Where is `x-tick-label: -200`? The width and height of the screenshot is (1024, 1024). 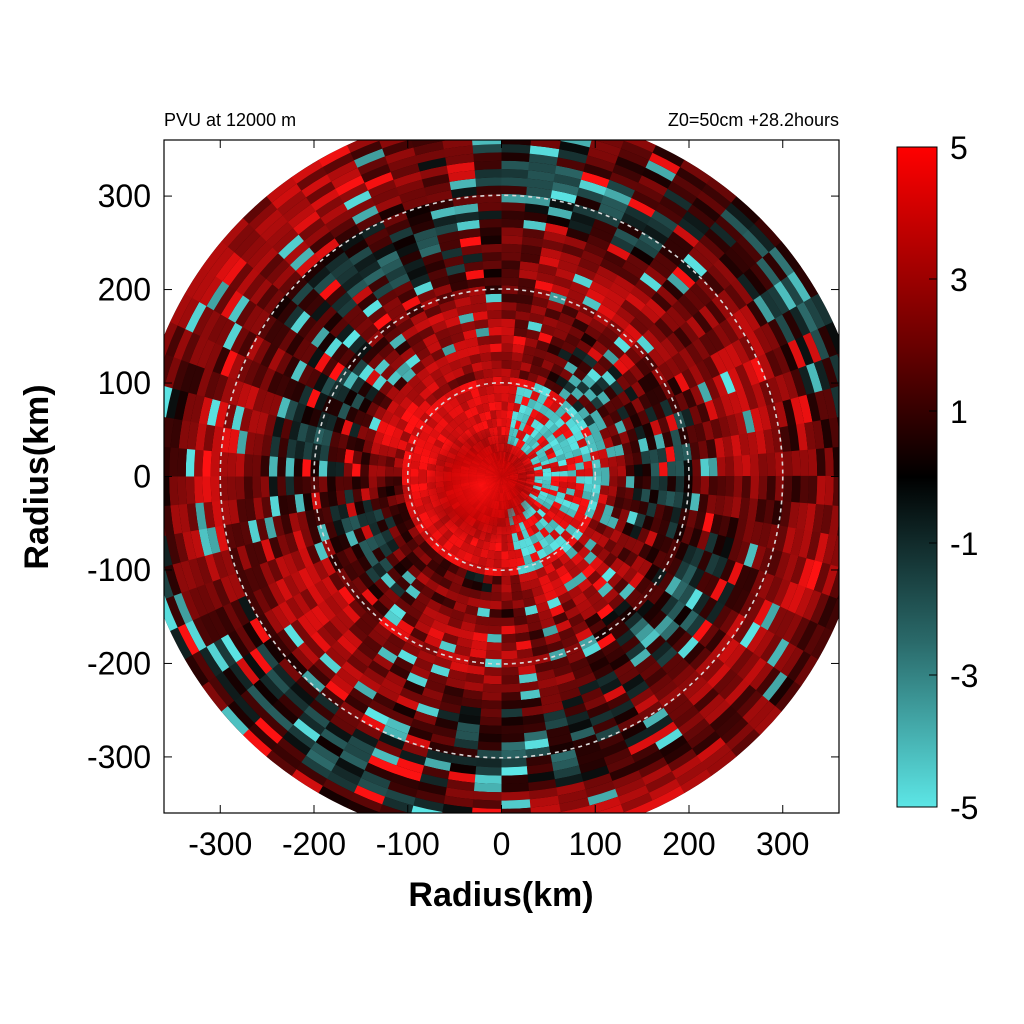
x-tick-label: -200 is located at coordinates (314, 844).